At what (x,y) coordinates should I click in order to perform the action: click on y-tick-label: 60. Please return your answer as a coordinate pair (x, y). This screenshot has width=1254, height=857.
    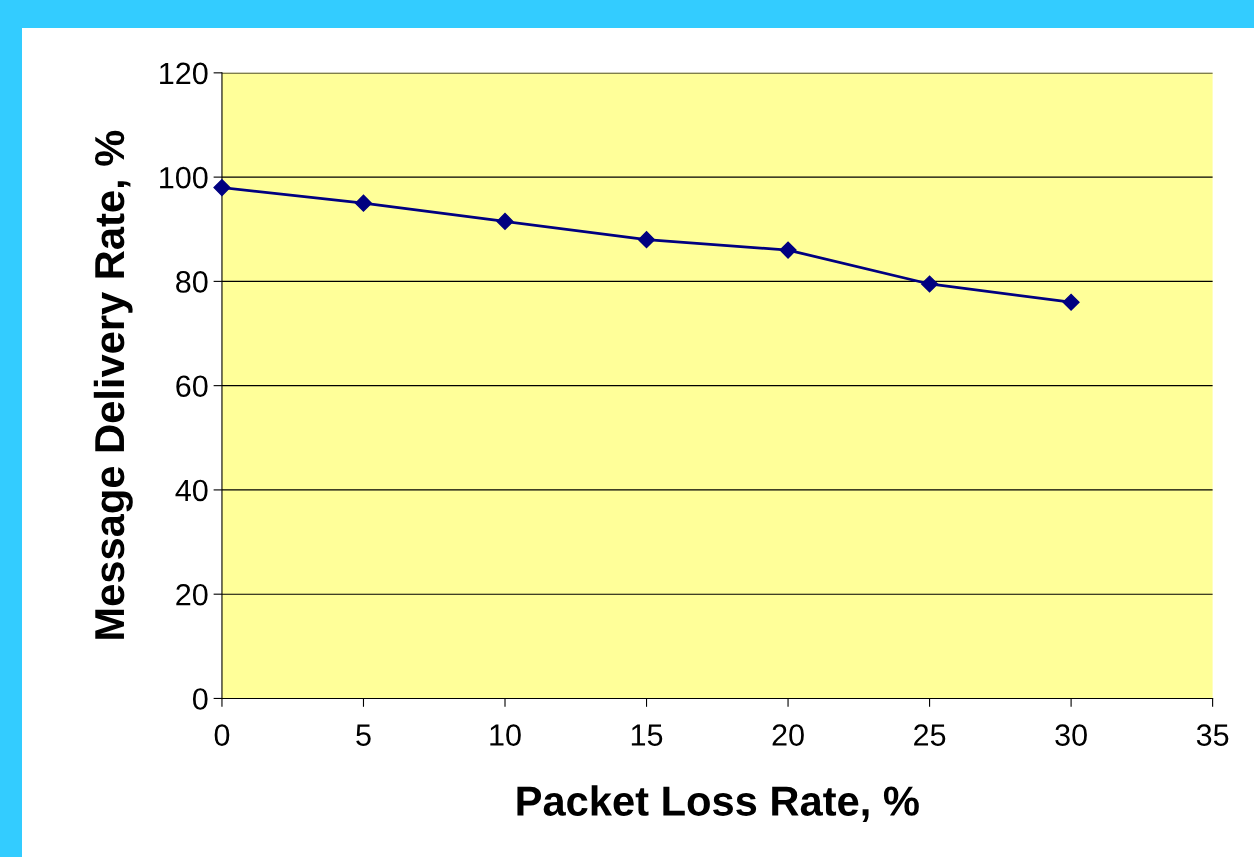
    Looking at the image, I should click on (192, 386).